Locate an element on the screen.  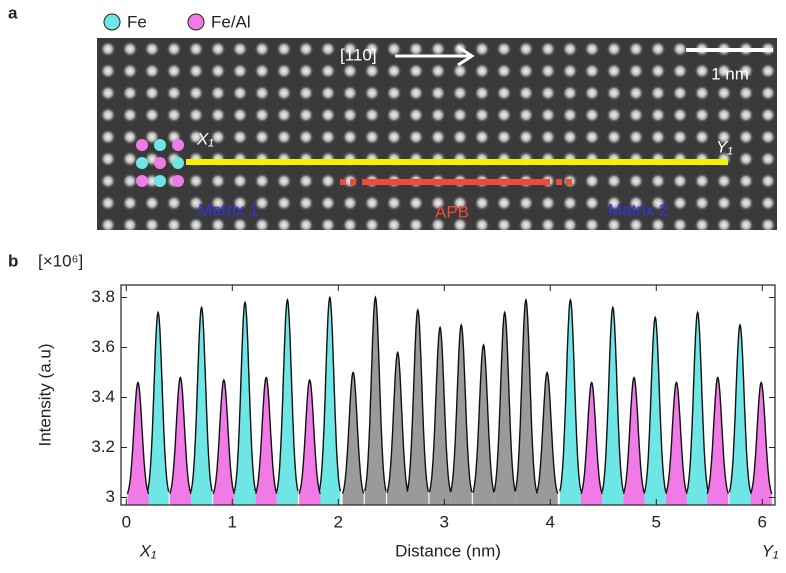
direction-label: [110] is located at coordinates (358, 54).